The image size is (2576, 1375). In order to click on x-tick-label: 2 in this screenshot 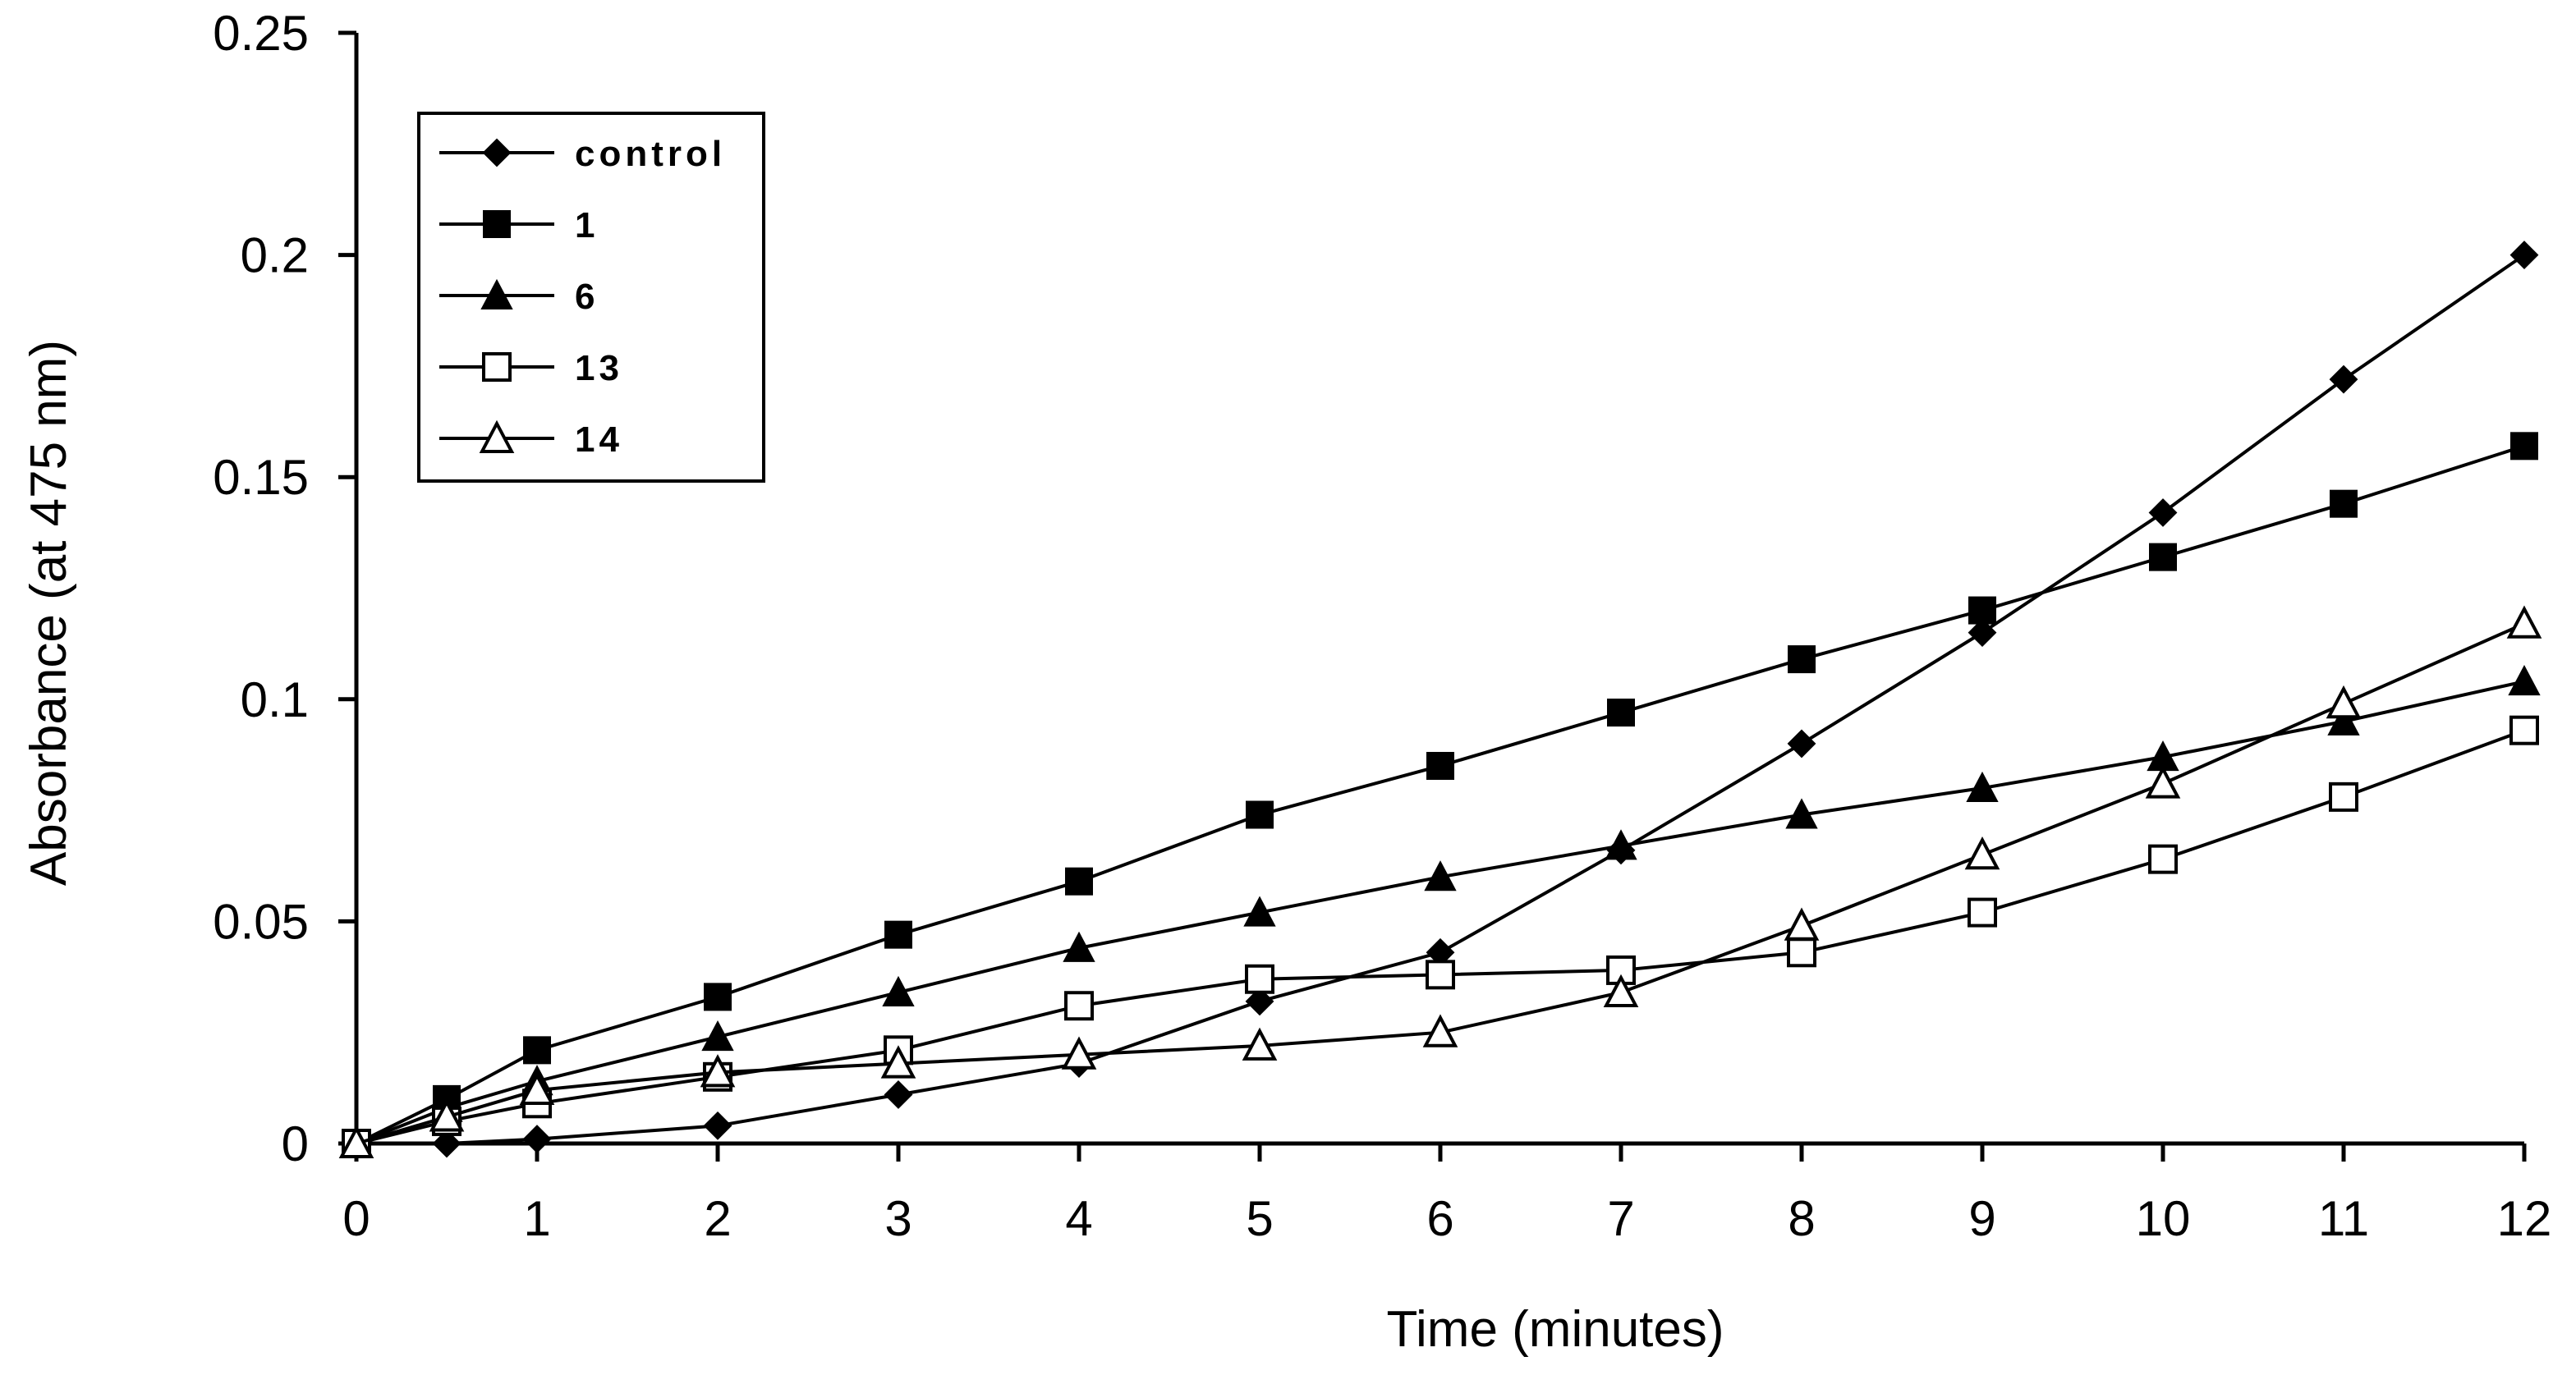, I will do `click(717, 1219)`.